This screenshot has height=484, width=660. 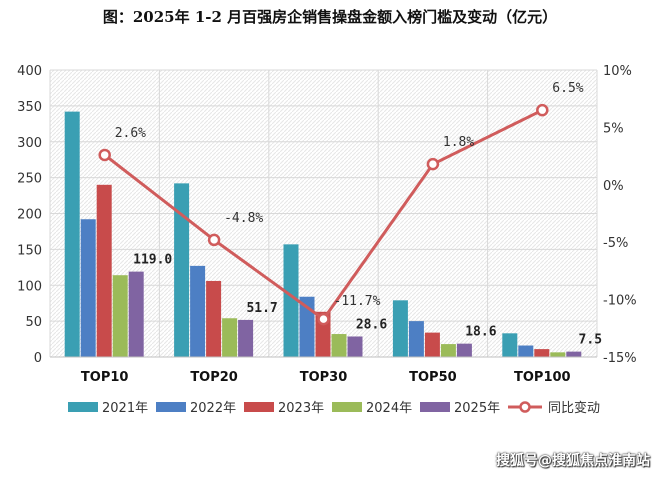 What do you see at coordinates (613, 186) in the screenshot?
I see `y2-tick-label: 0%` at bounding box center [613, 186].